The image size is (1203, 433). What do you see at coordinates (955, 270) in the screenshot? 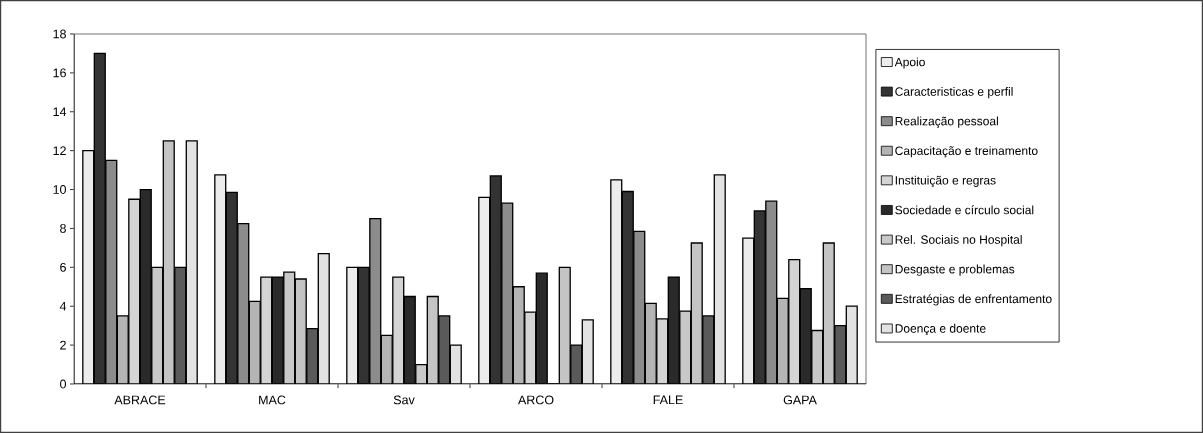
I see `legend-label: Desgaste e problemas` at bounding box center [955, 270].